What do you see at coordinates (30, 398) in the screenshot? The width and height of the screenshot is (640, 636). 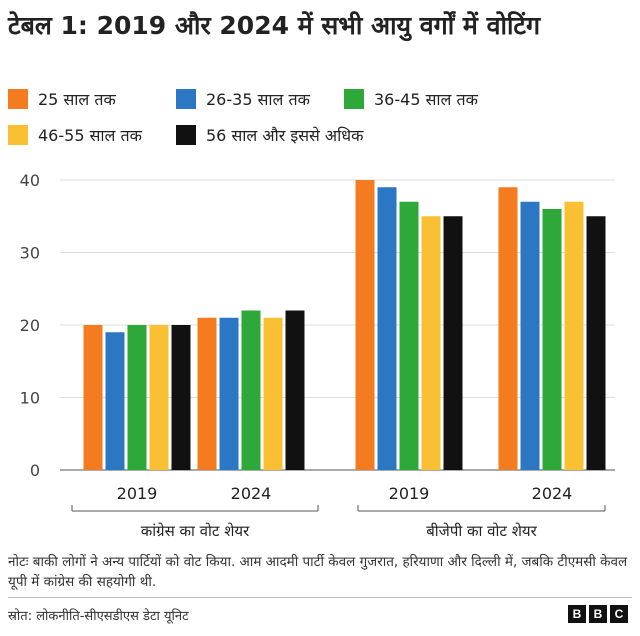 I see `y-tick-label: 10` at bounding box center [30, 398].